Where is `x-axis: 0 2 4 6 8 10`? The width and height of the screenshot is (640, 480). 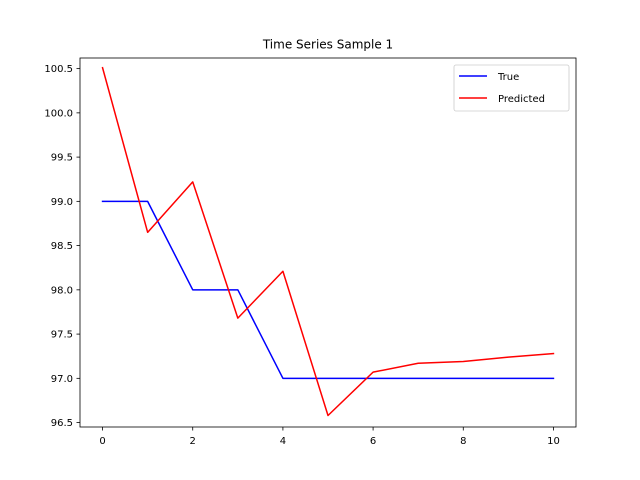 x-axis: 0 2 4 6 8 10 is located at coordinates (329, 437).